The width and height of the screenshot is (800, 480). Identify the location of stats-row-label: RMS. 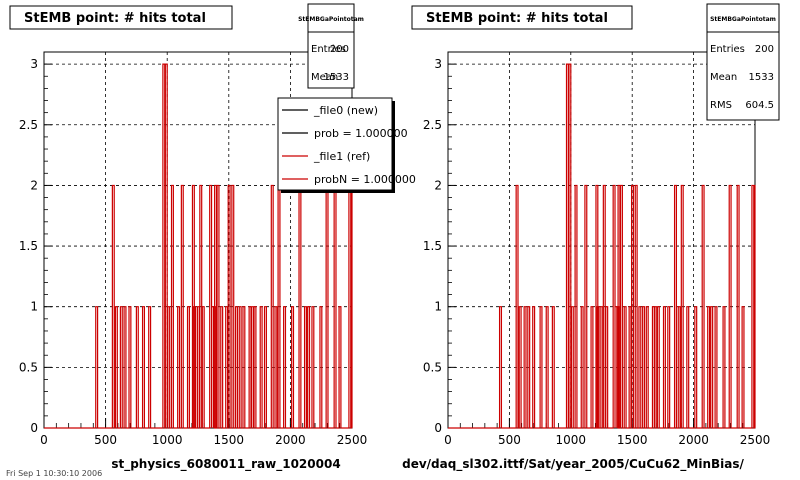
(721, 105).